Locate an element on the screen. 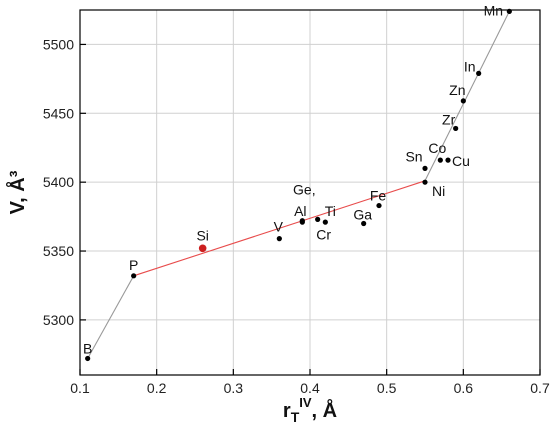 This screenshot has width=550, height=426. x-axis-title-superscript: IV is located at coordinates (305, 402).